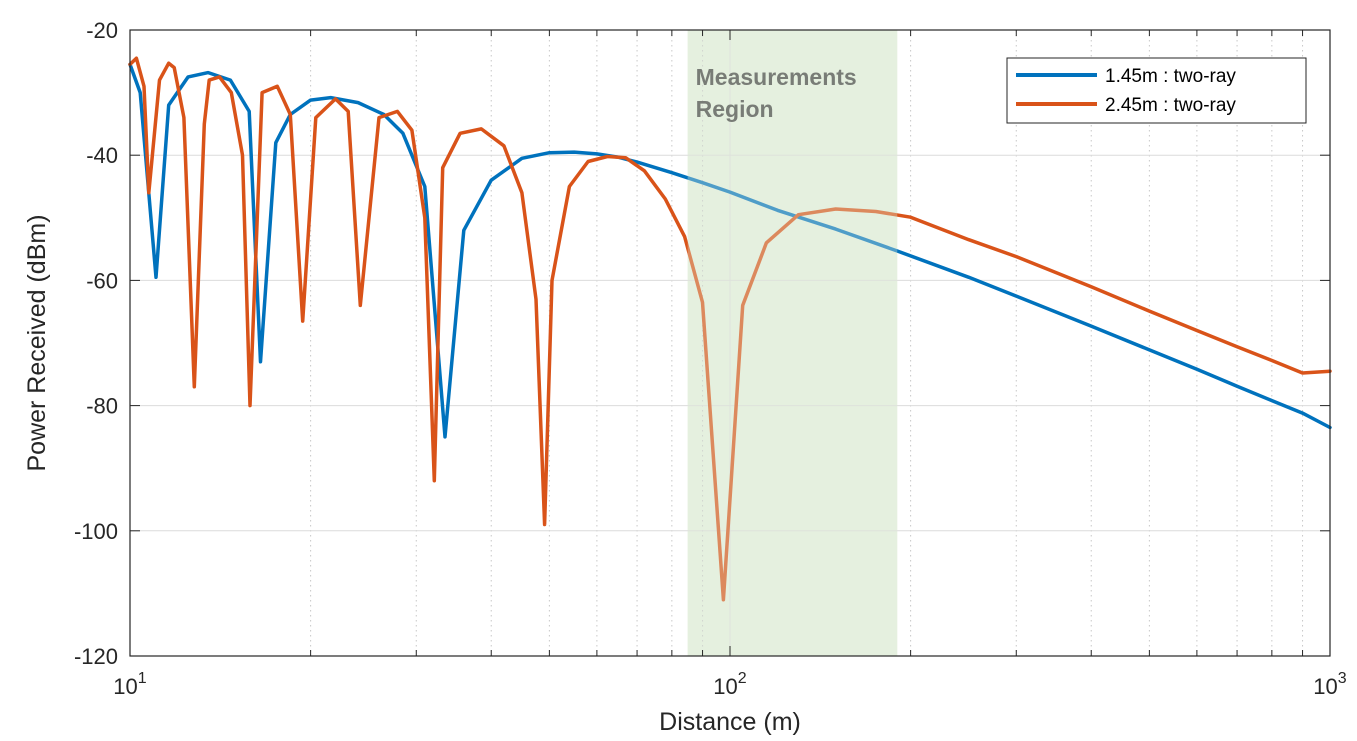 The width and height of the screenshot is (1357, 741). Describe the element at coordinates (1329, 684) in the screenshot. I see `x-tick-label: 10³` at that location.